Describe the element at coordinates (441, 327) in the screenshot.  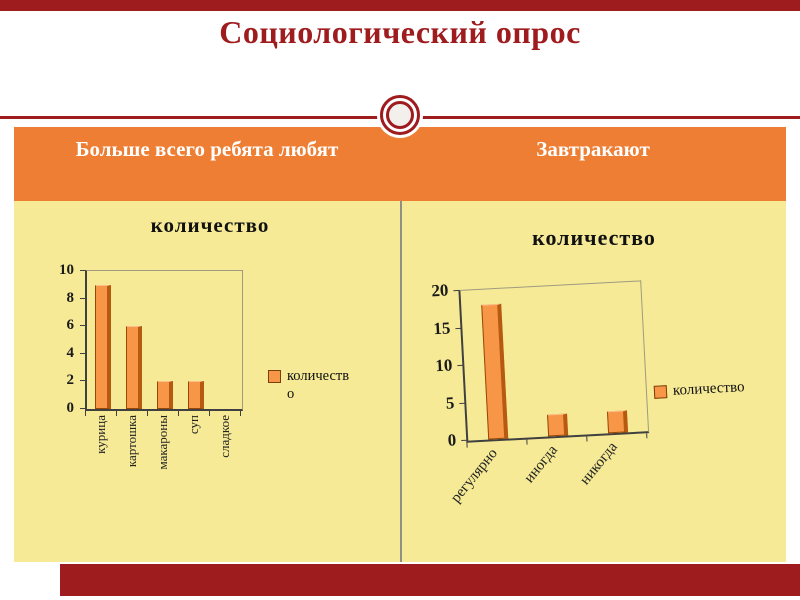
I see `y-tick-label: 15` at that location.